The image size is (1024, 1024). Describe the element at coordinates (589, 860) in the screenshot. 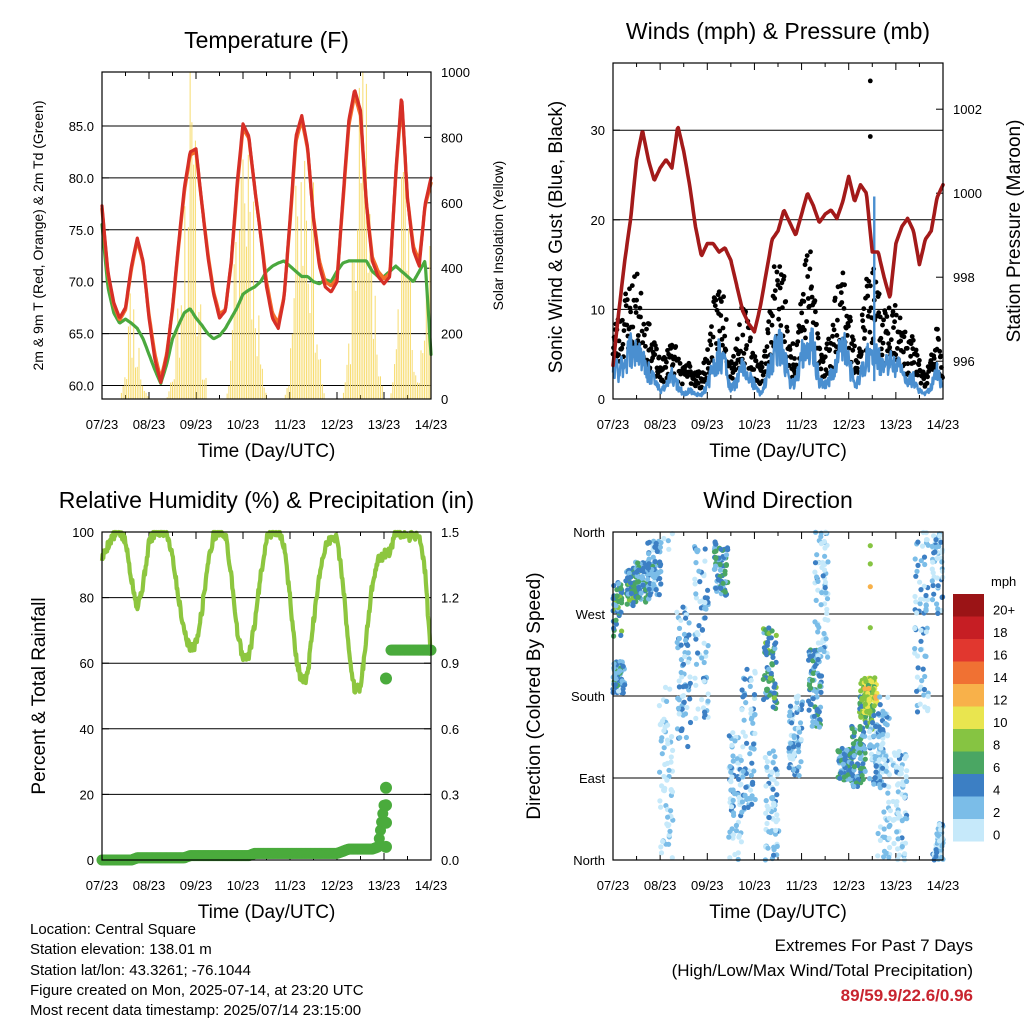

I see `y-tick-label: North` at that location.